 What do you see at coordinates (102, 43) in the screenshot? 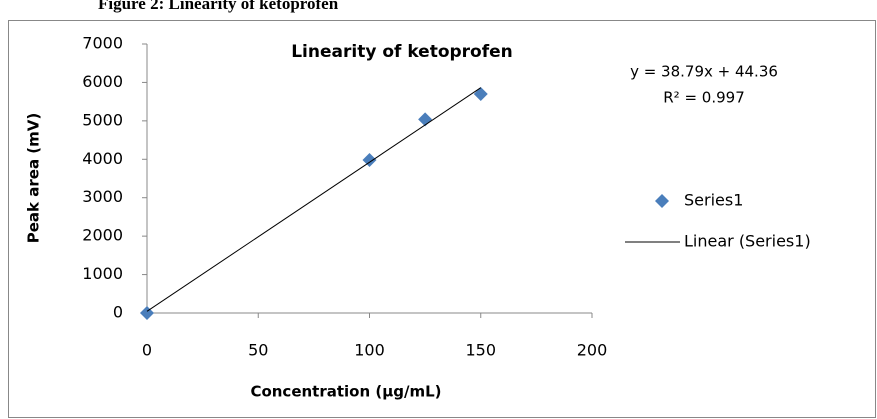
I see `y-tick-label: 7000` at bounding box center [102, 43].